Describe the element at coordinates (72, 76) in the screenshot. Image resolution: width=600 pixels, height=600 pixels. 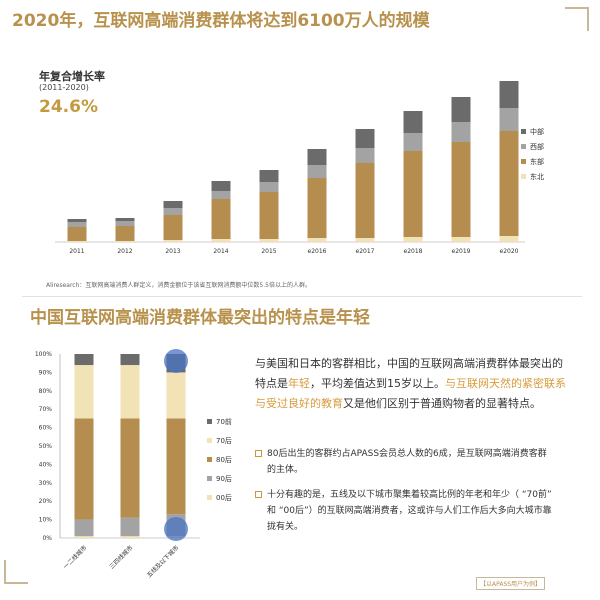
I see `cagr-label: 年复合增长率` at that location.